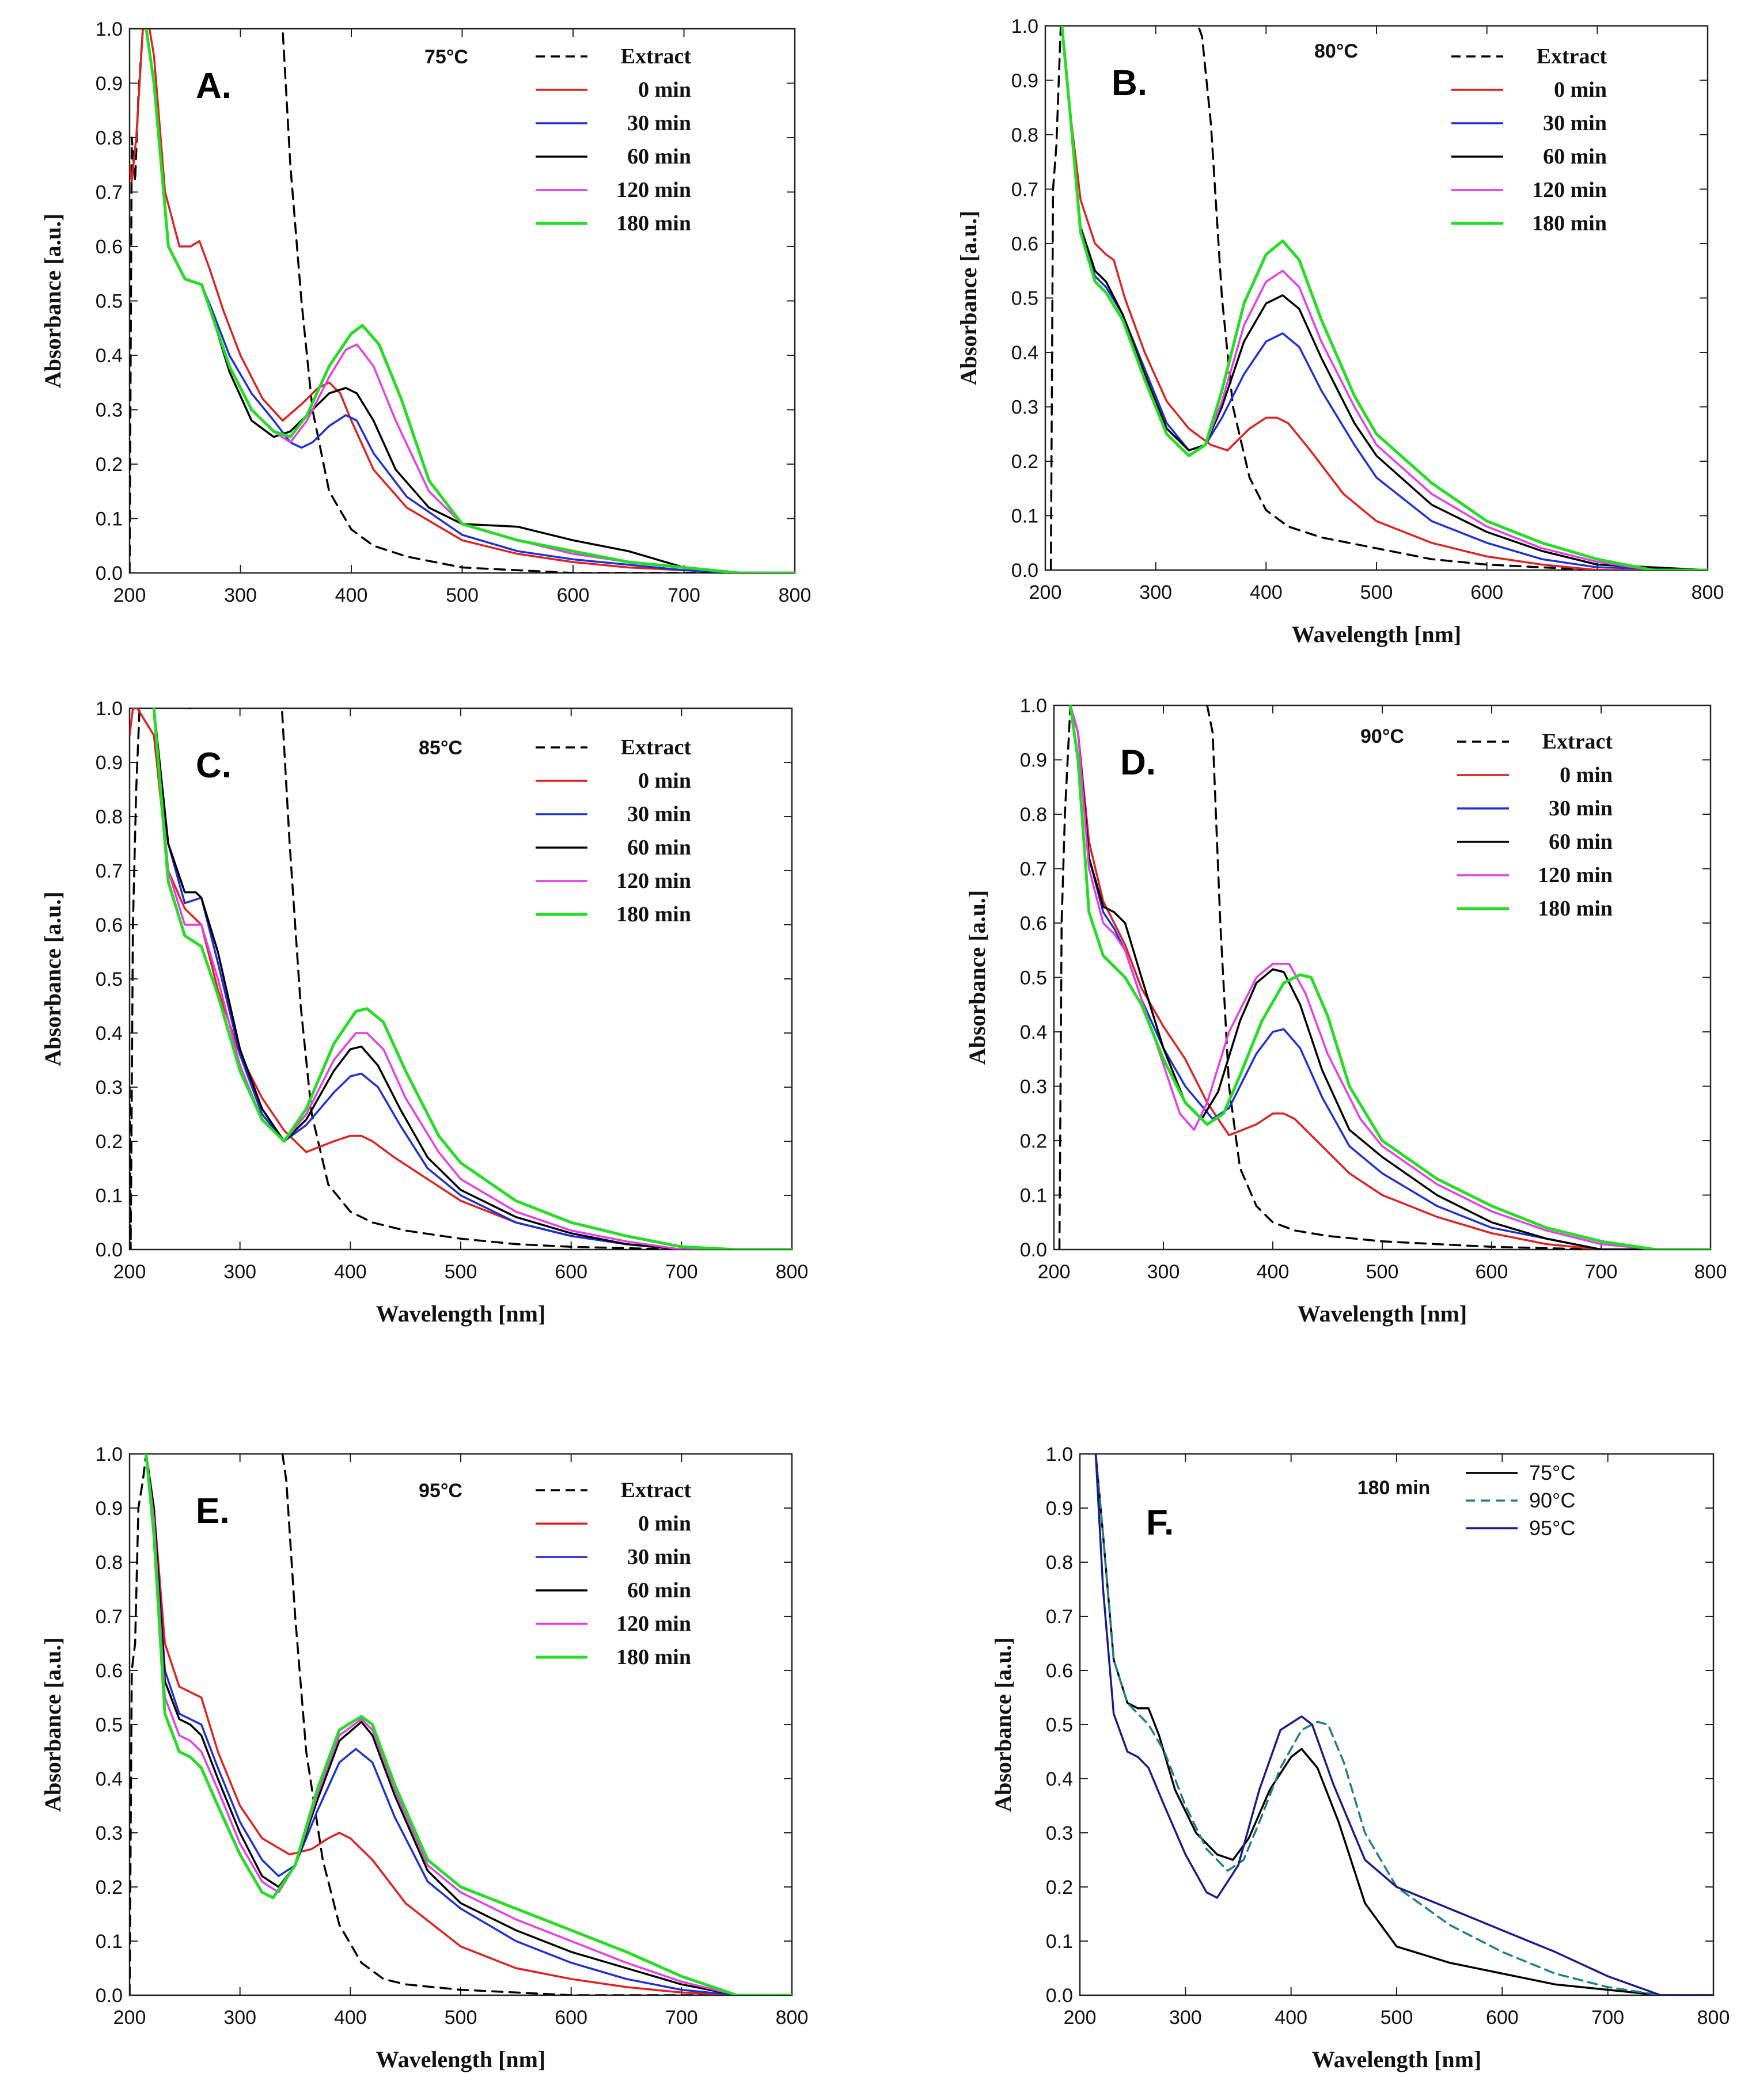 This screenshot has height=2100, width=1752. What do you see at coordinates (1382, 736) in the screenshot?
I see `panel-title: 90°C` at bounding box center [1382, 736].